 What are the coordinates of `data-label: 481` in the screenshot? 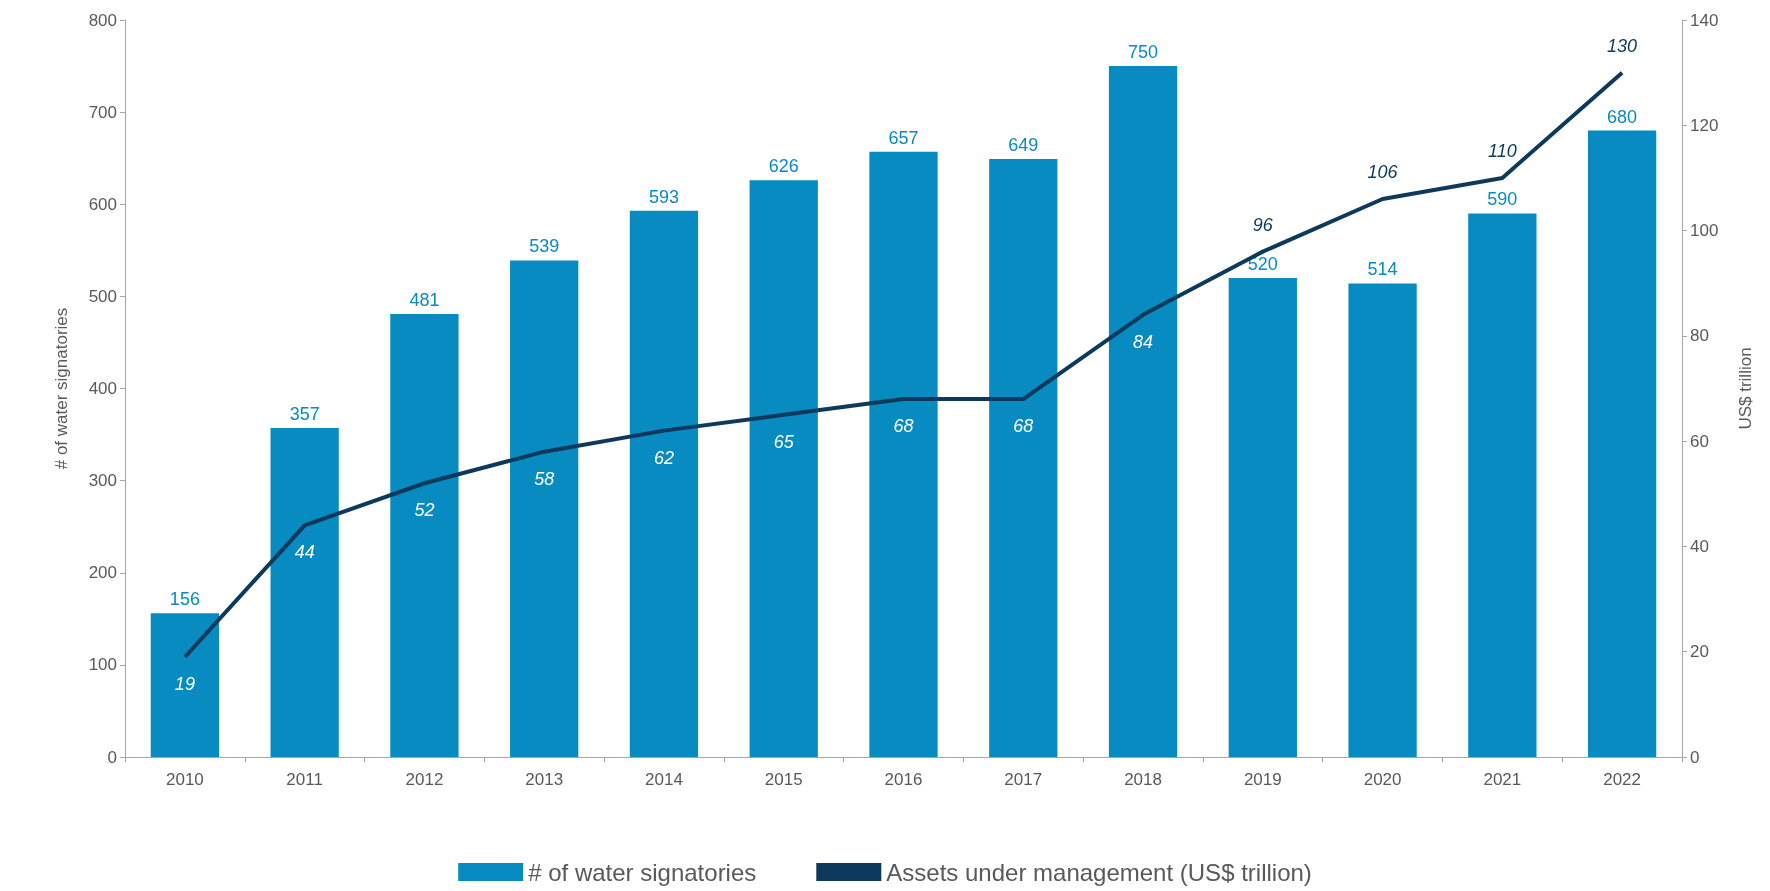 It's located at (424, 299).